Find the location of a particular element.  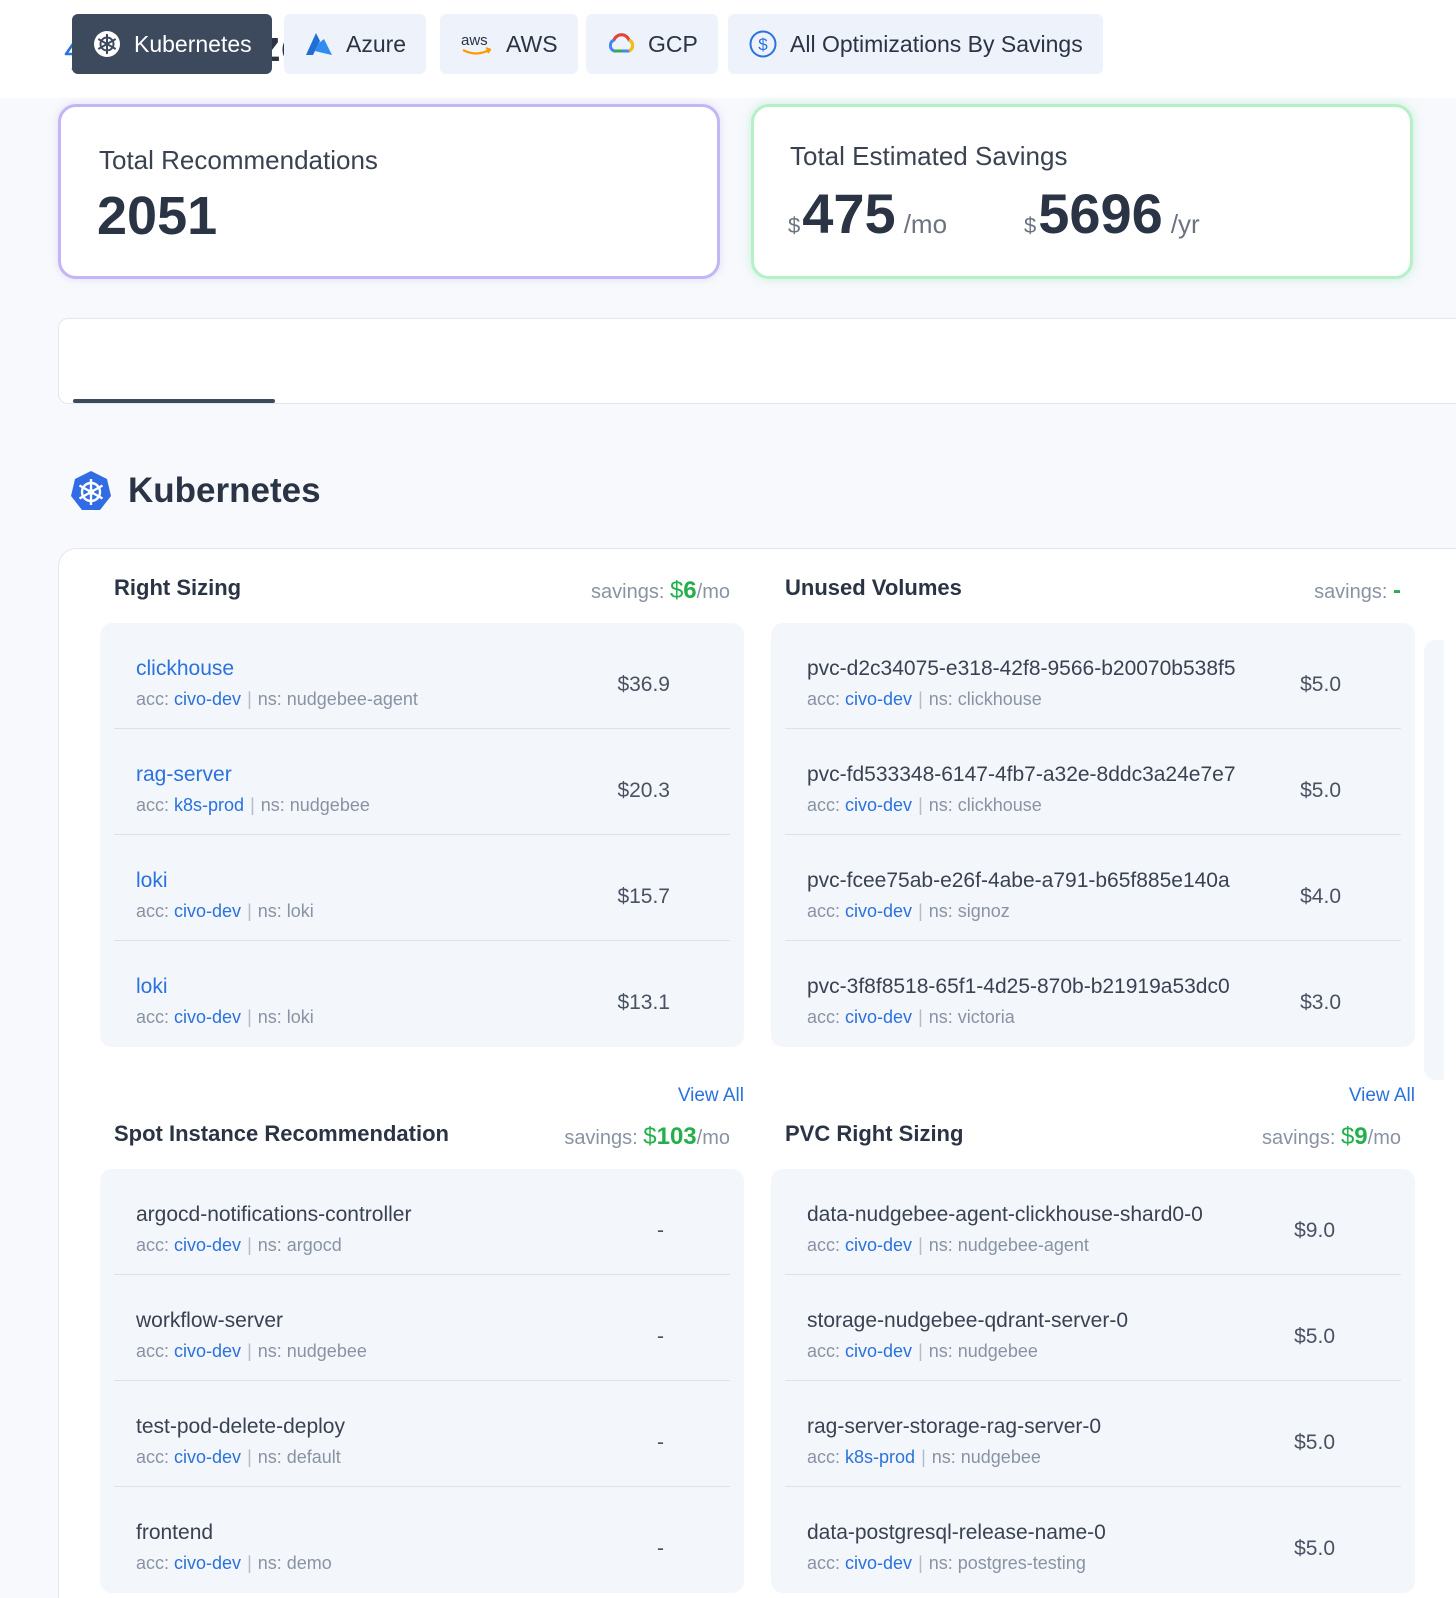

resource-name-link: rag-server is located at coordinates (184, 774).